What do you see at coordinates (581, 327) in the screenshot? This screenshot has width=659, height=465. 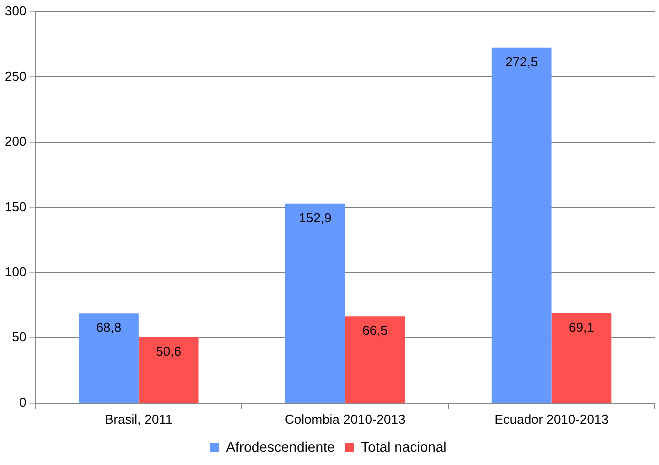 I see `data-label: 69,1` at bounding box center [581, 327].